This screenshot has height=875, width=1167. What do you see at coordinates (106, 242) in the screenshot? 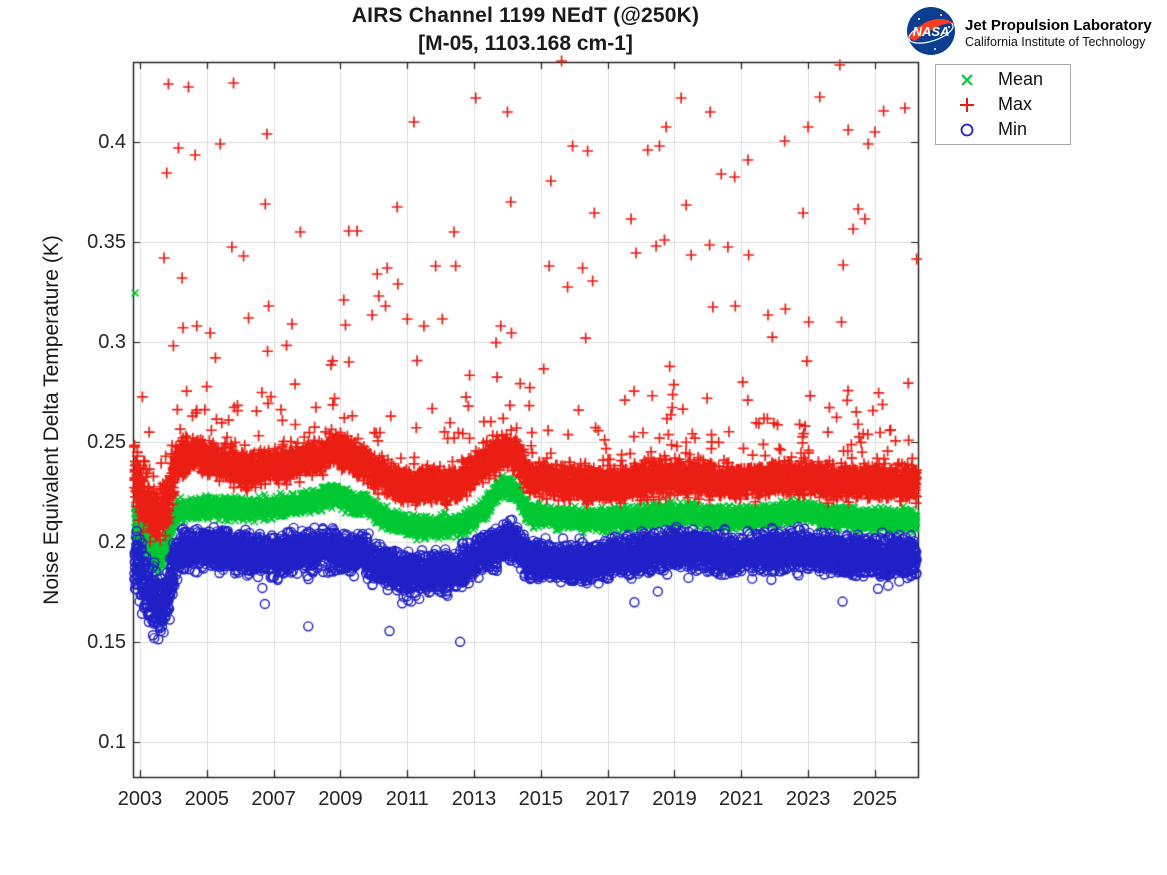
I see `y-tick-label: 0.35` at bounding box center [106, 242].